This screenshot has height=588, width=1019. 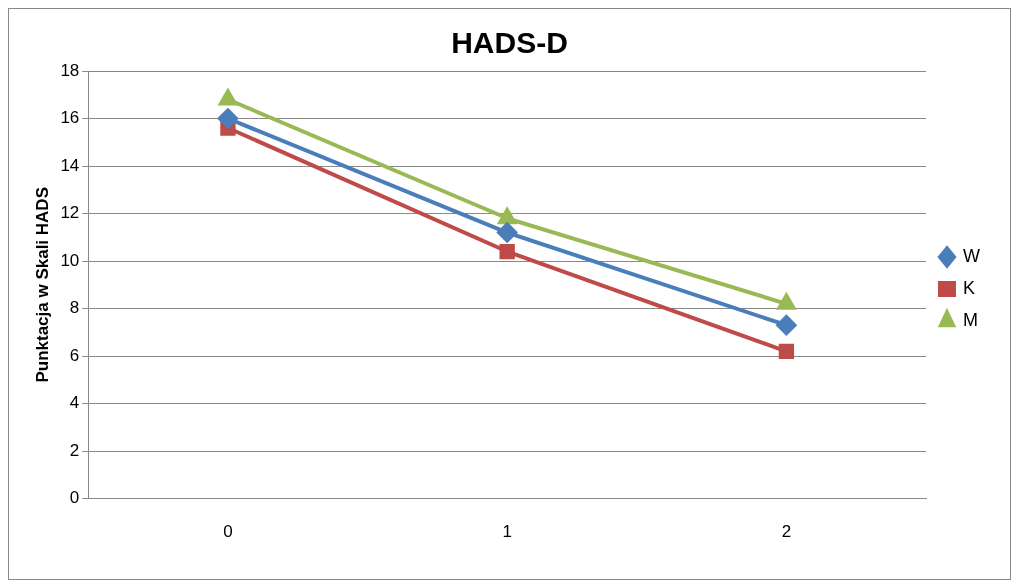 I want to click on y-tick-label: 18, so click(x=70, y=70).